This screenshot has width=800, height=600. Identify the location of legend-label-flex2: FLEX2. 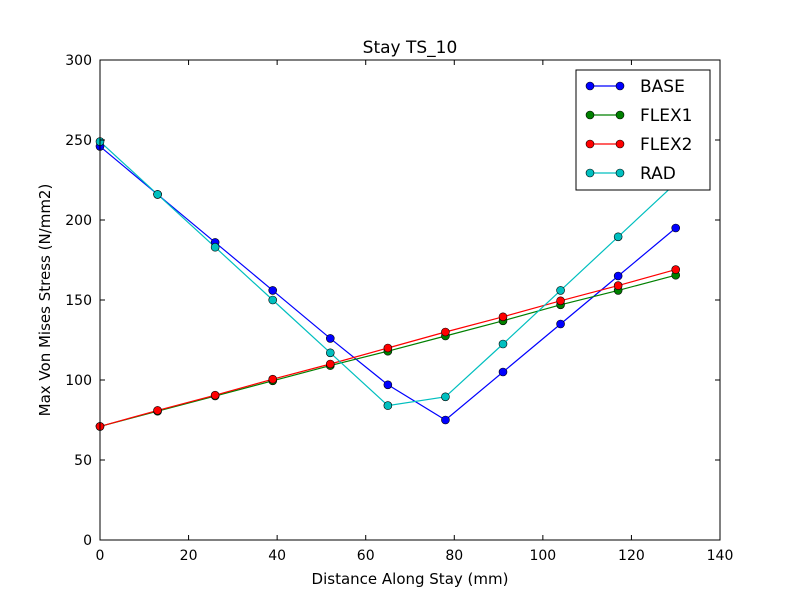
(666, 145).